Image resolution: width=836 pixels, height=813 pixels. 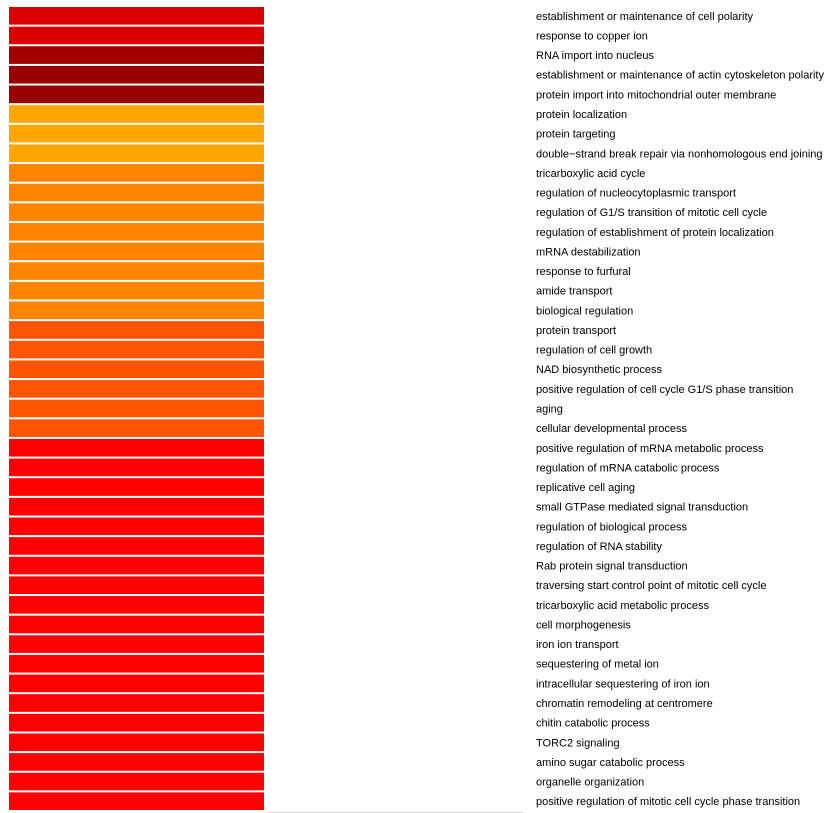 What do you see at coordinates (612, 429) in the screenshot?
I see `row-label: cellular developmental process` at bounding box center [612, 429].